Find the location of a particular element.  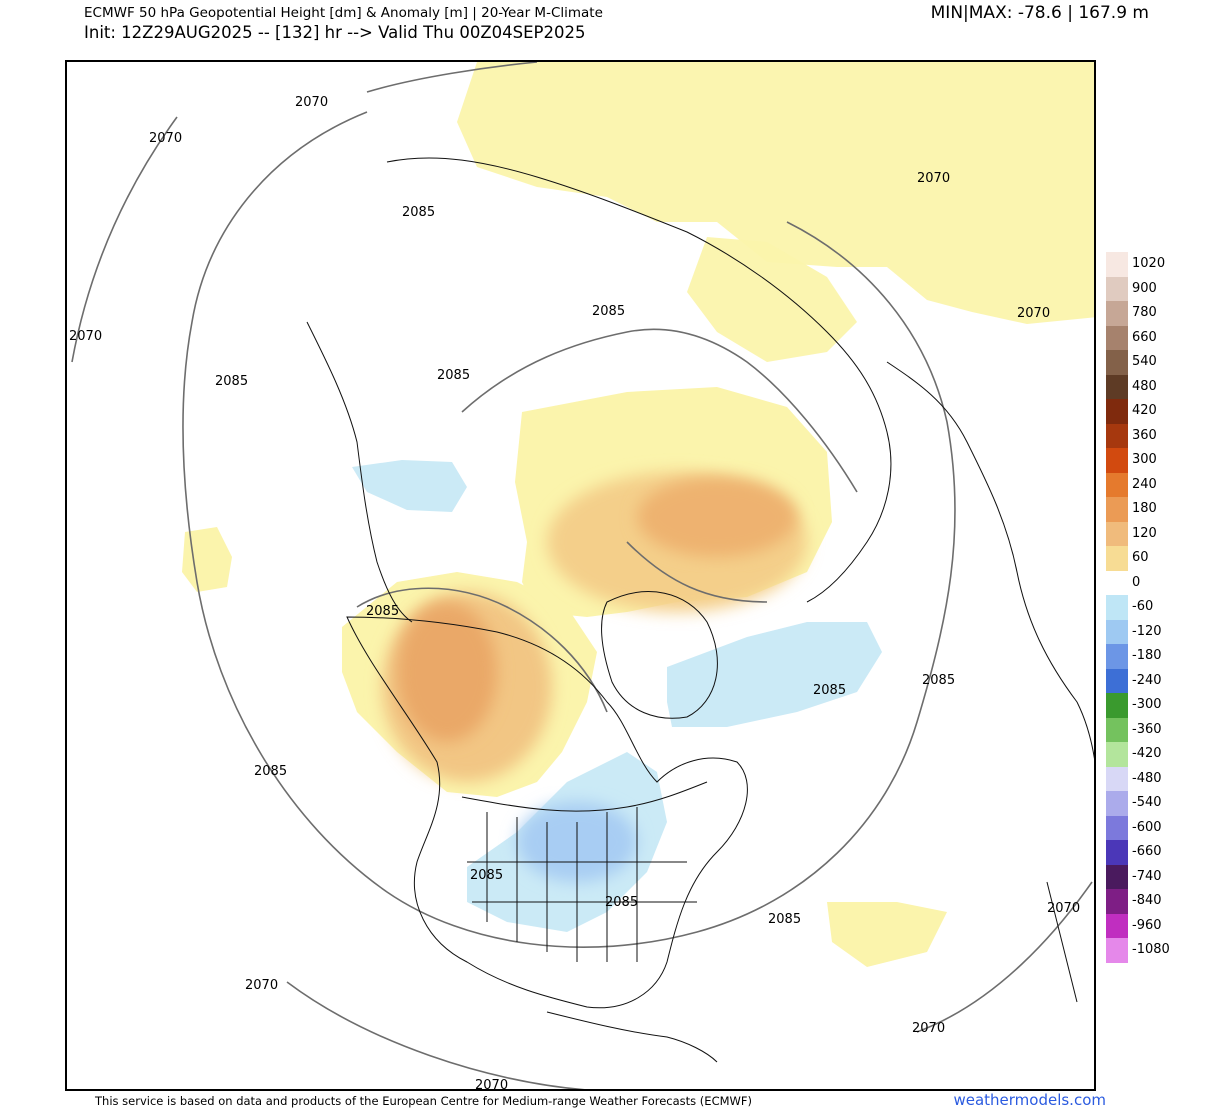

legend-label: 360 is located at coordinates (1144, 435).